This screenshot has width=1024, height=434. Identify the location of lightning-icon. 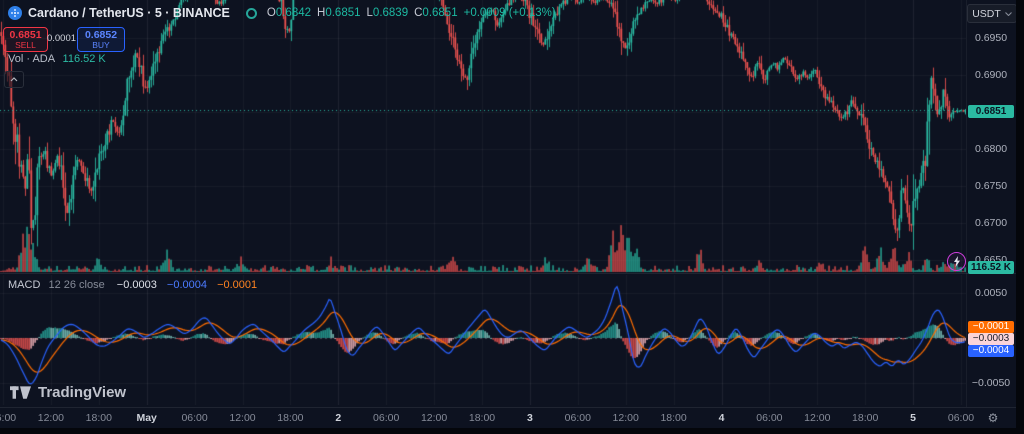
(956, 261).